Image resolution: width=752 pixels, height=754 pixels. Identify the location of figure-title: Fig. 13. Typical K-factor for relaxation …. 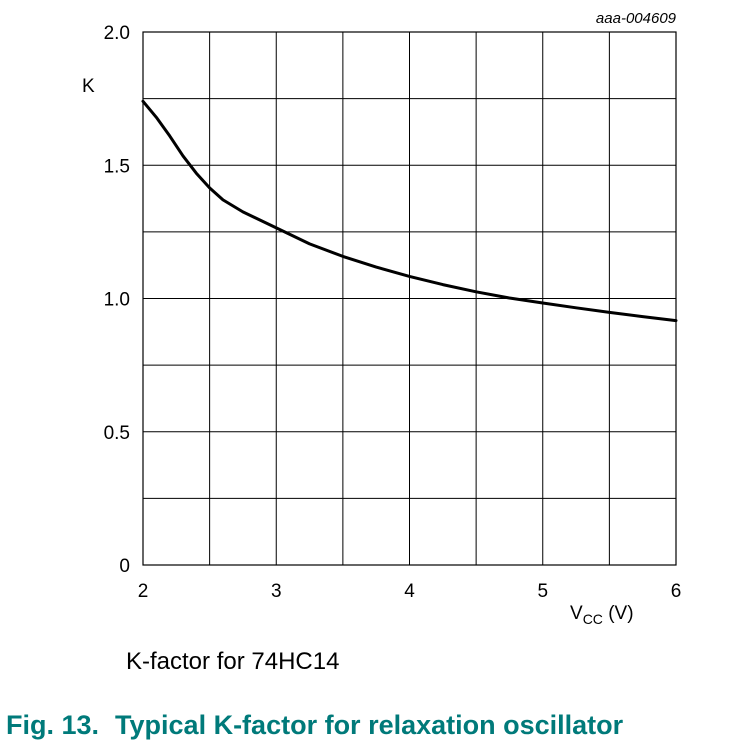
(314, 725).